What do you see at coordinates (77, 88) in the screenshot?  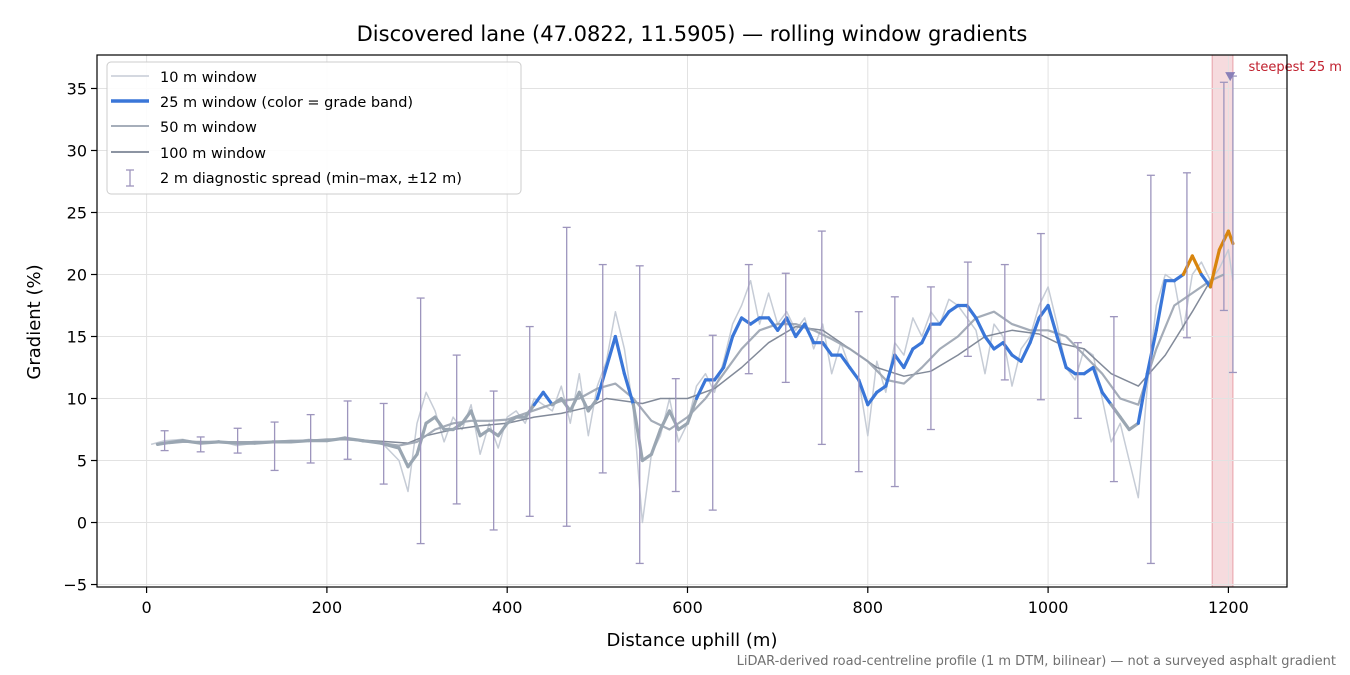 I see `y-tick-label: 35` at bounding box center [77, 88].